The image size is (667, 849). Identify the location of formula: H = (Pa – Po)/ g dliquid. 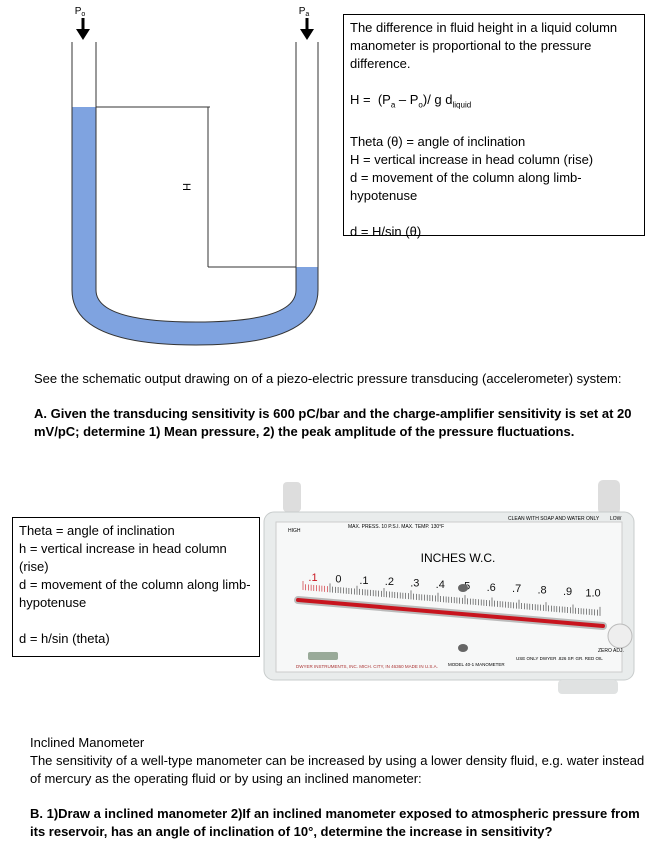
(494, 103).